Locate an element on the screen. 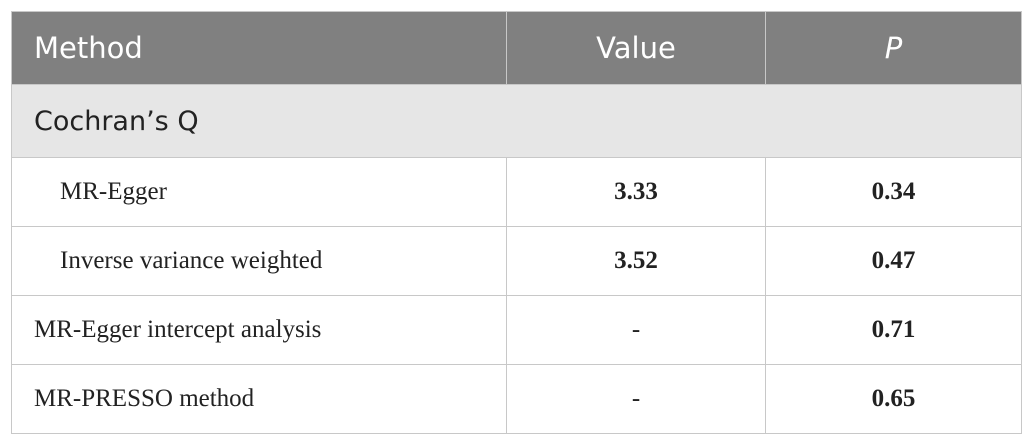 This screenshot has width=1026, height=443. cell: MR-PRESSO method is located at coordinates (259, 399).